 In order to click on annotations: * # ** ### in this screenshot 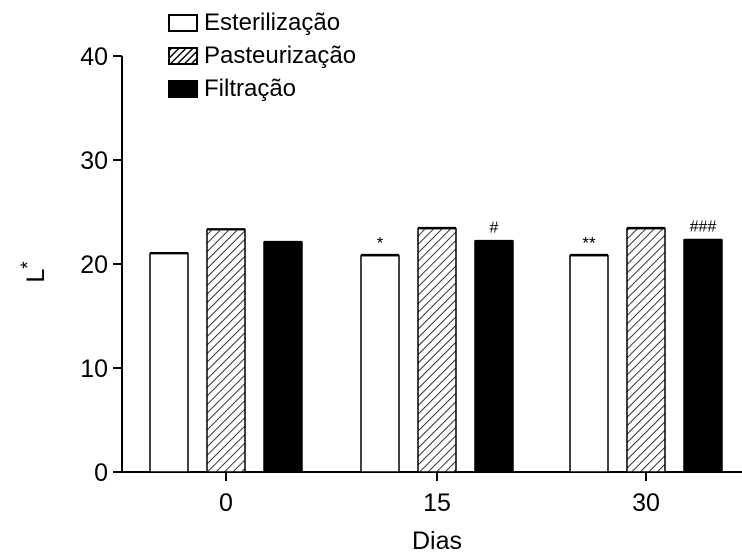, I will do `click(547, 236)`.